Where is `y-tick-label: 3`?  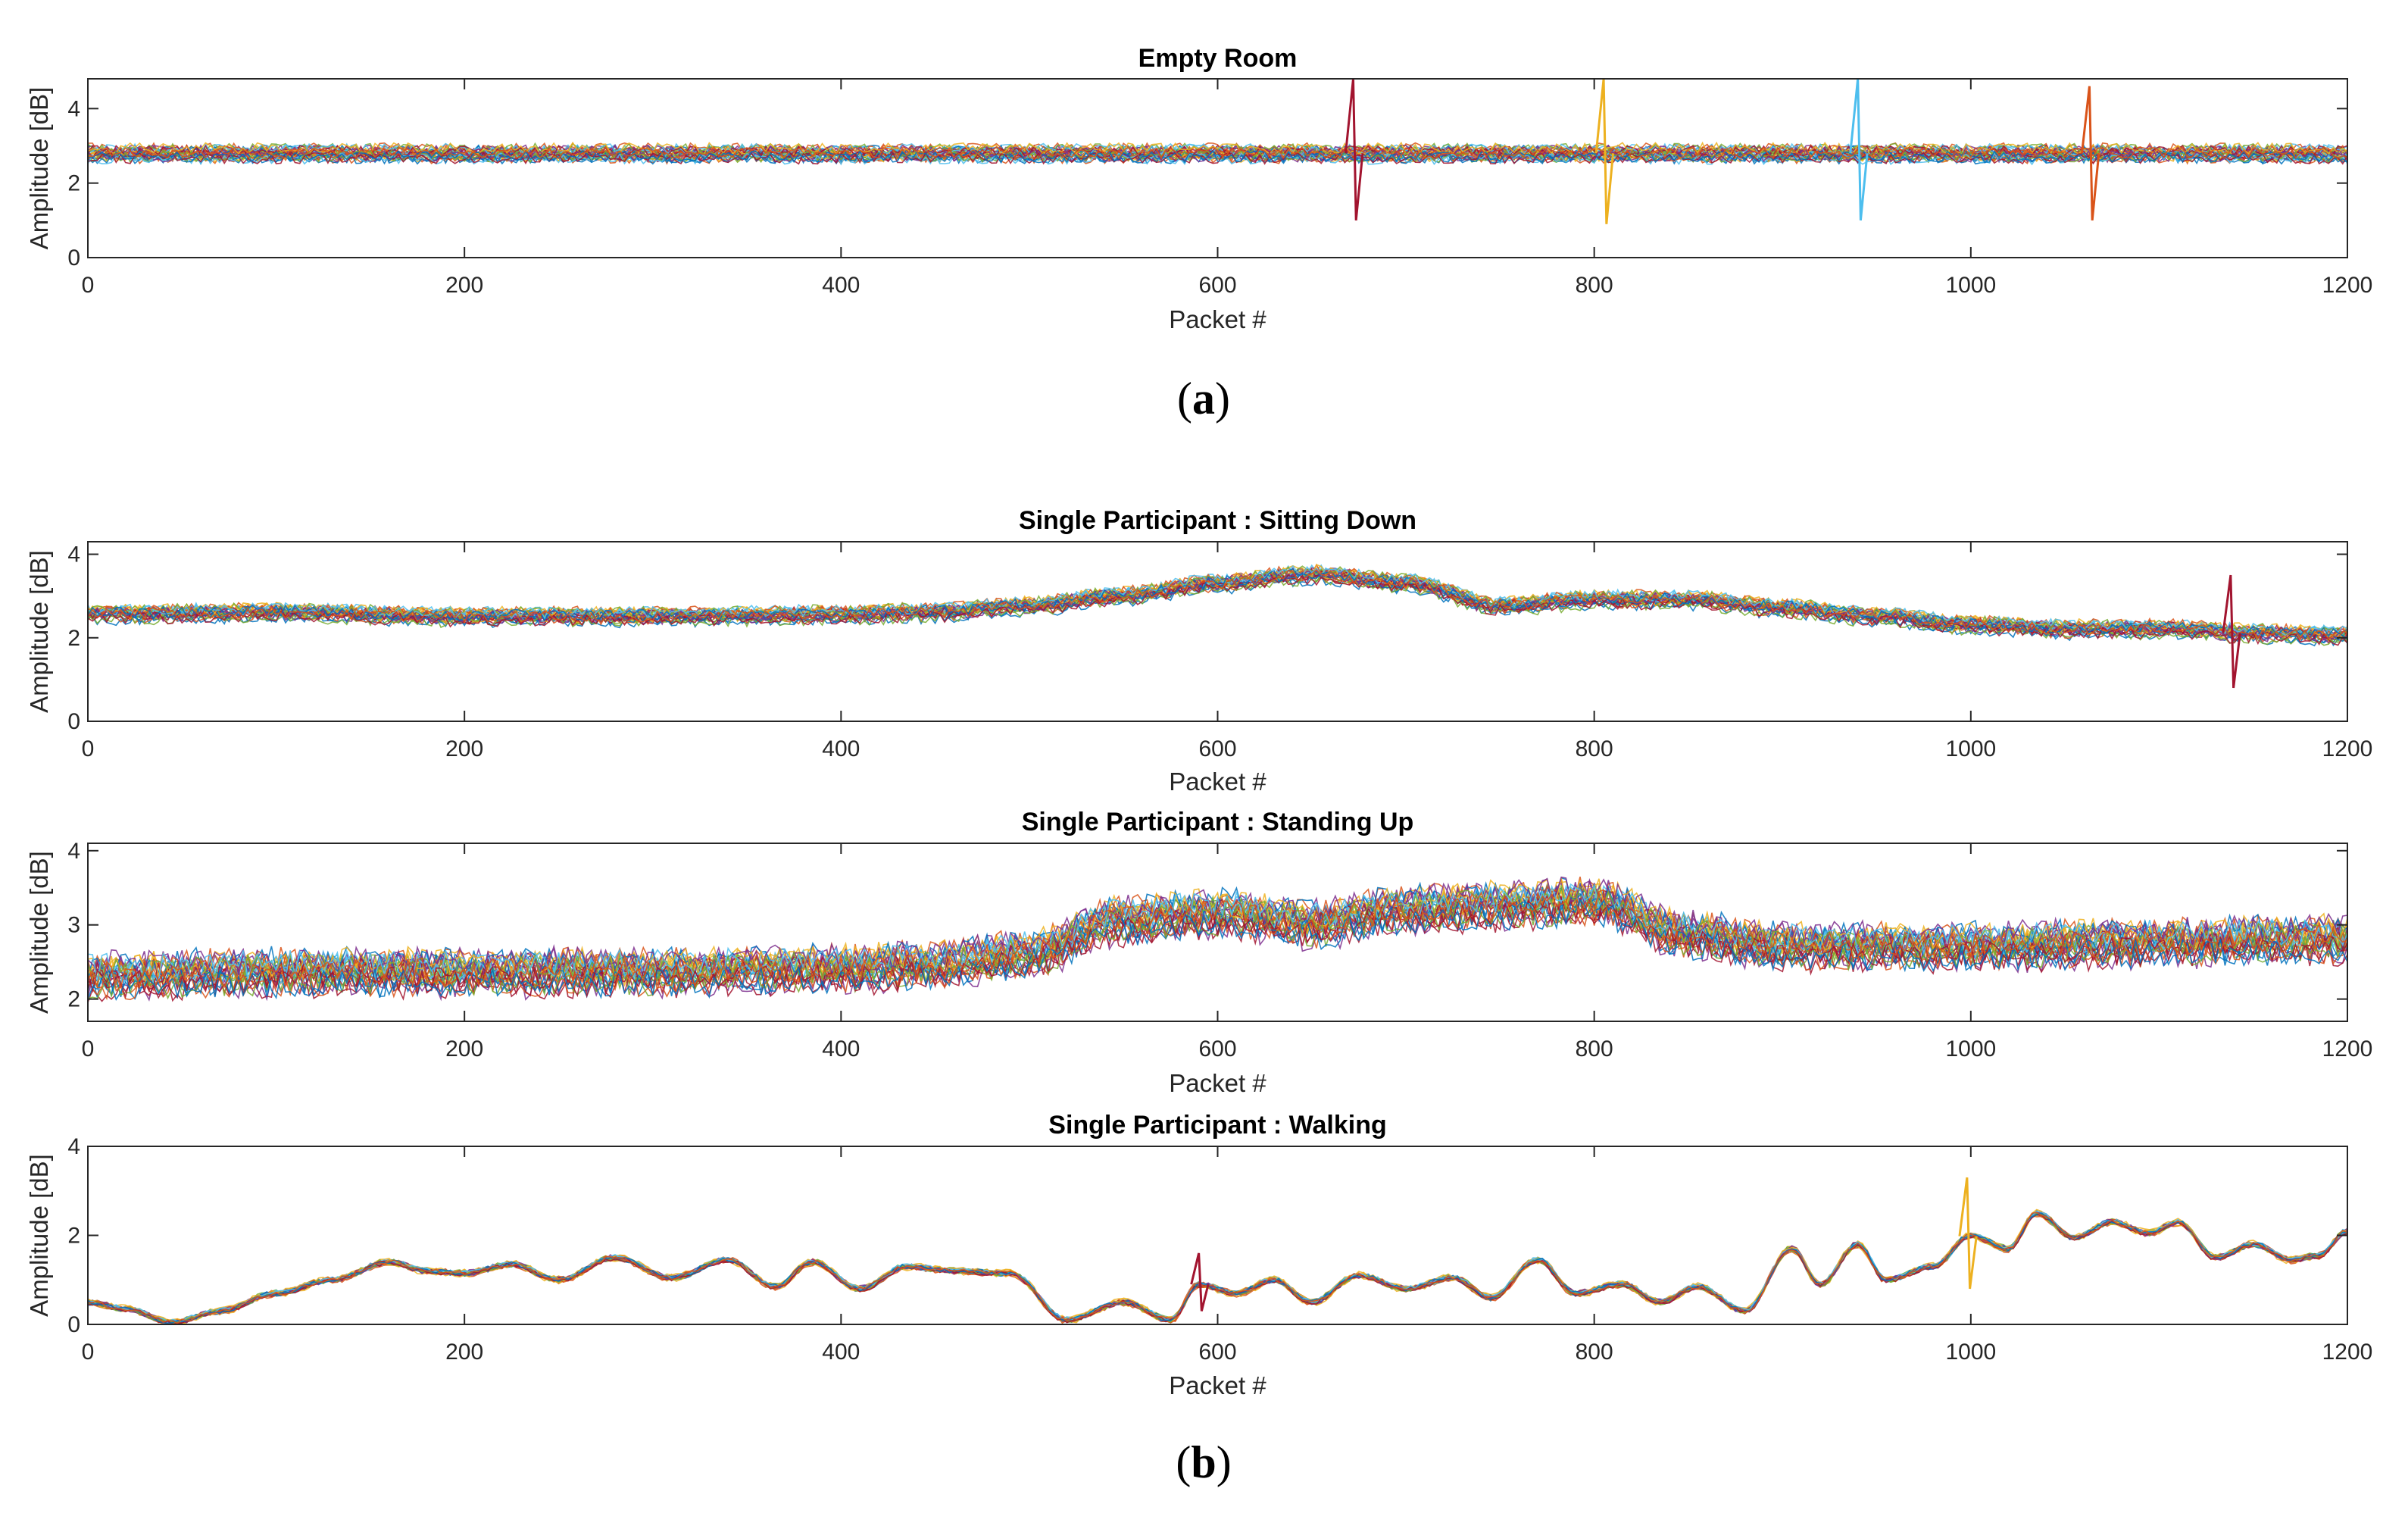
y-tick-label: 3 is located at coordinates (73, 926).